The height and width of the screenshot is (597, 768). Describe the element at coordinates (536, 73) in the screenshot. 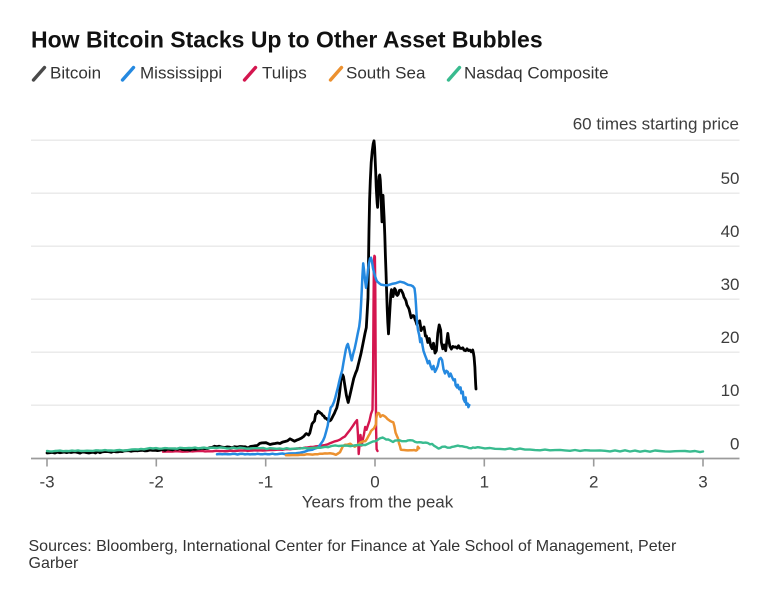

I see `svg-text: Nasdaq Composite` at that location.